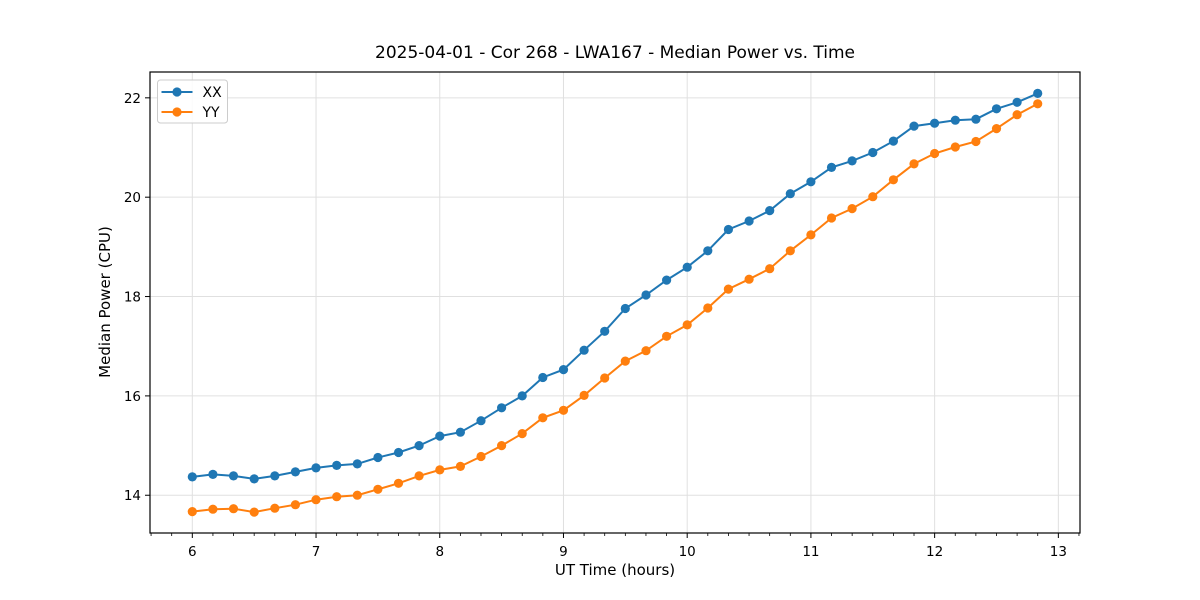  Describe the element at coordinates (191, 113) in the screenshot. I see `legend-item-YY: YY` at that location.